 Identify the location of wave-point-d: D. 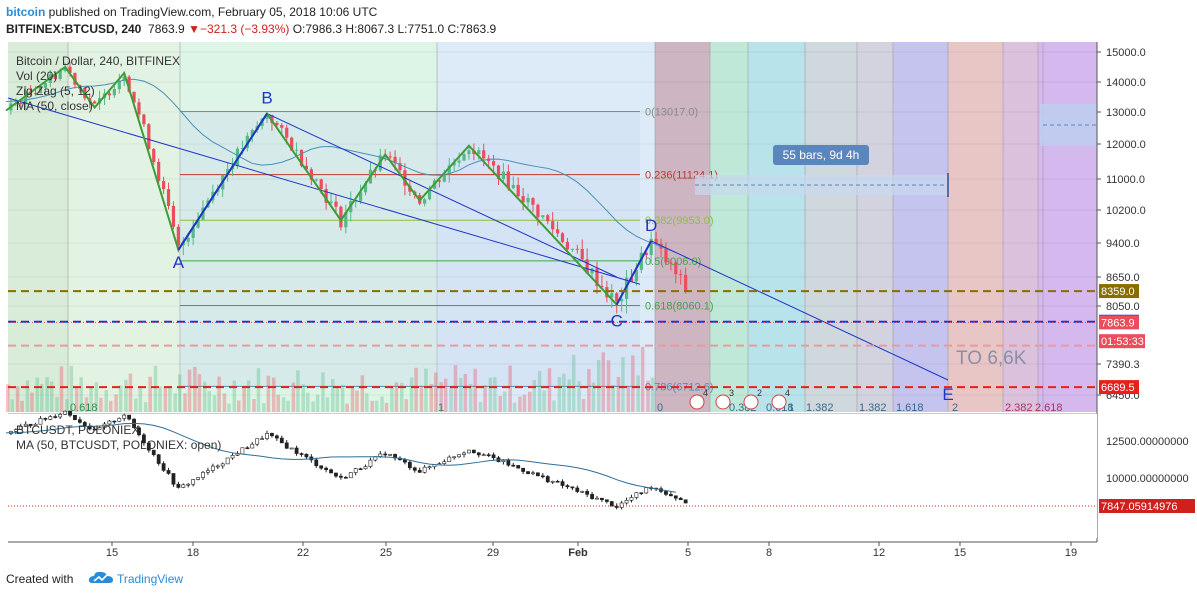
(651, 225).